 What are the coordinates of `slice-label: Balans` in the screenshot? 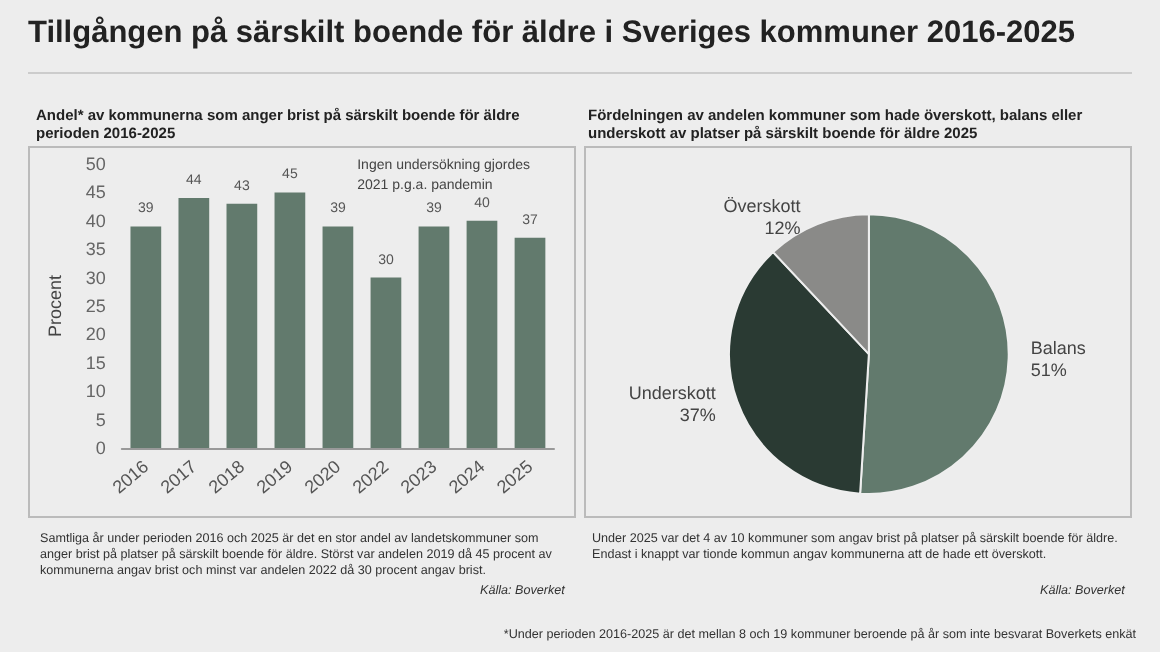 It's located at (1058, 347).